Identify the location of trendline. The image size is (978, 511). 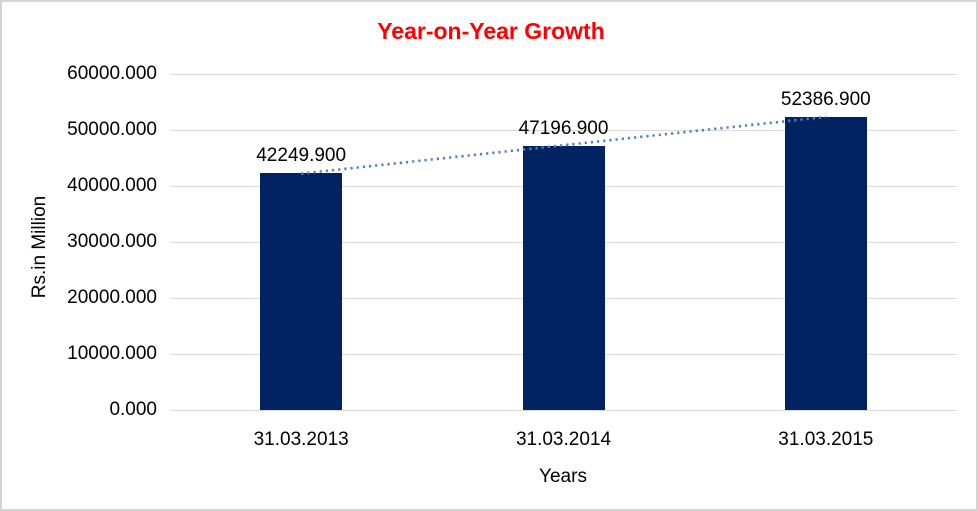
(563, 145).